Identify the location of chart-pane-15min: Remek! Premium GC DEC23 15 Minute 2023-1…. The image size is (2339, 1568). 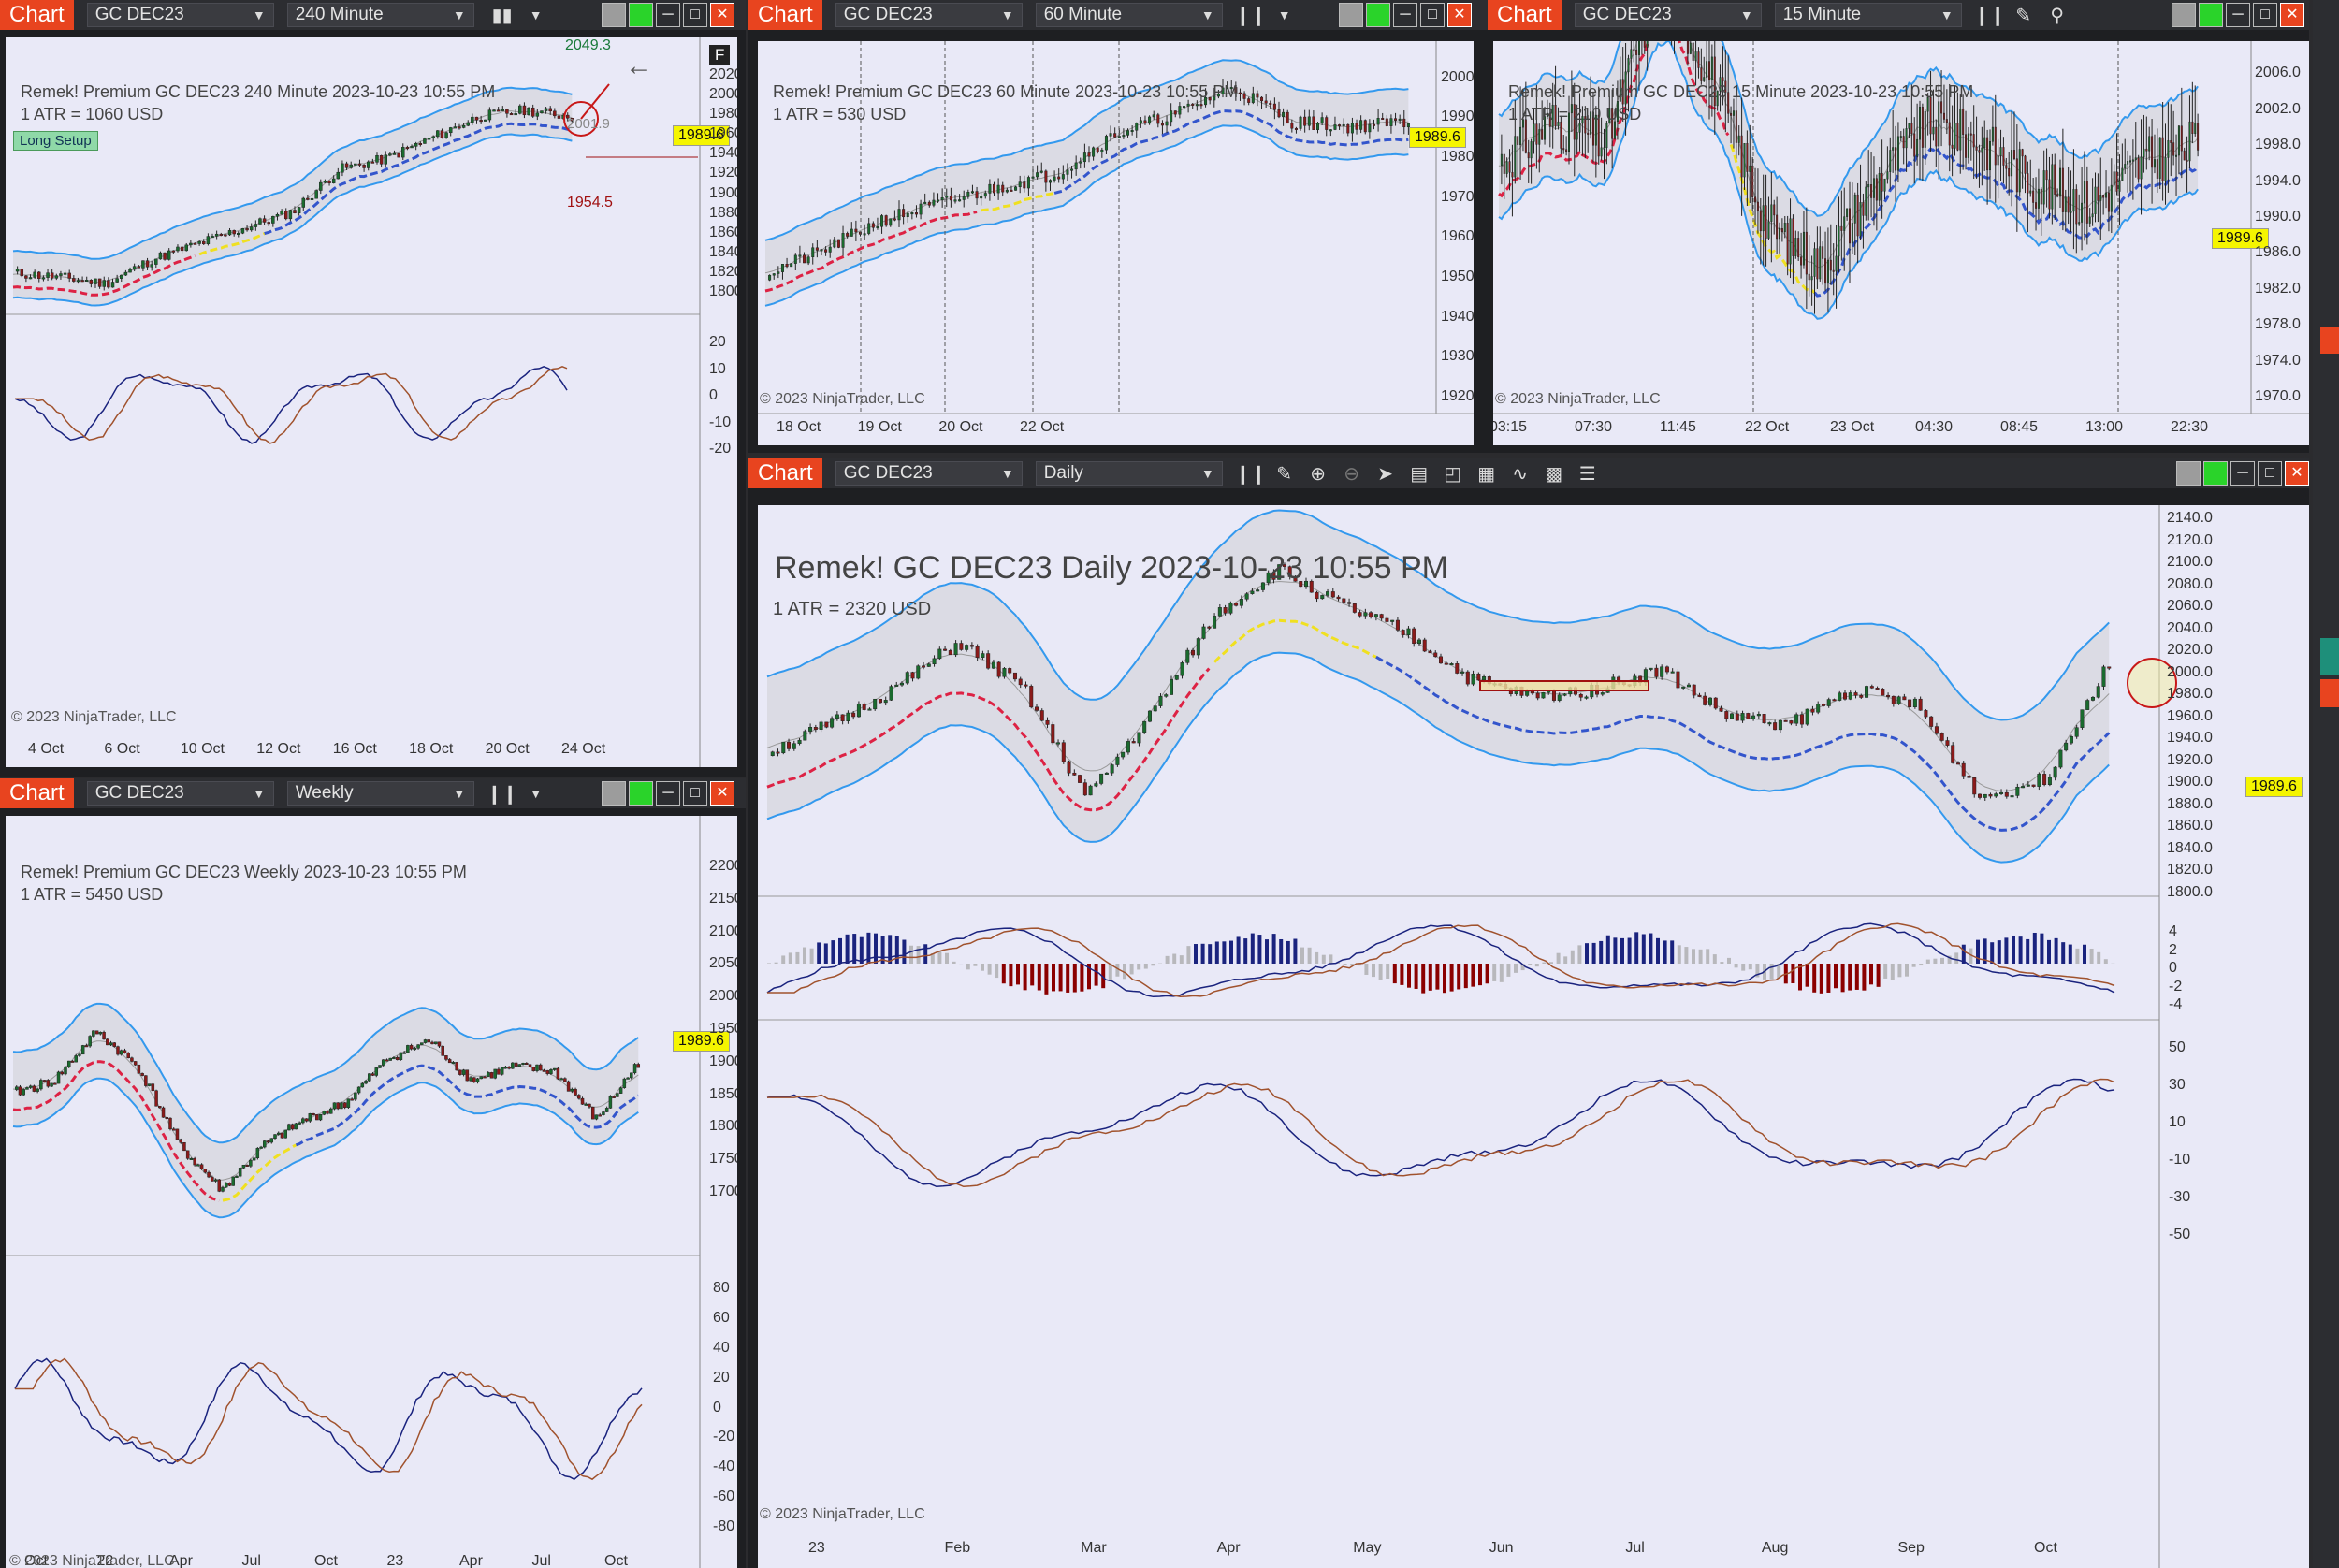
(1901, 243).